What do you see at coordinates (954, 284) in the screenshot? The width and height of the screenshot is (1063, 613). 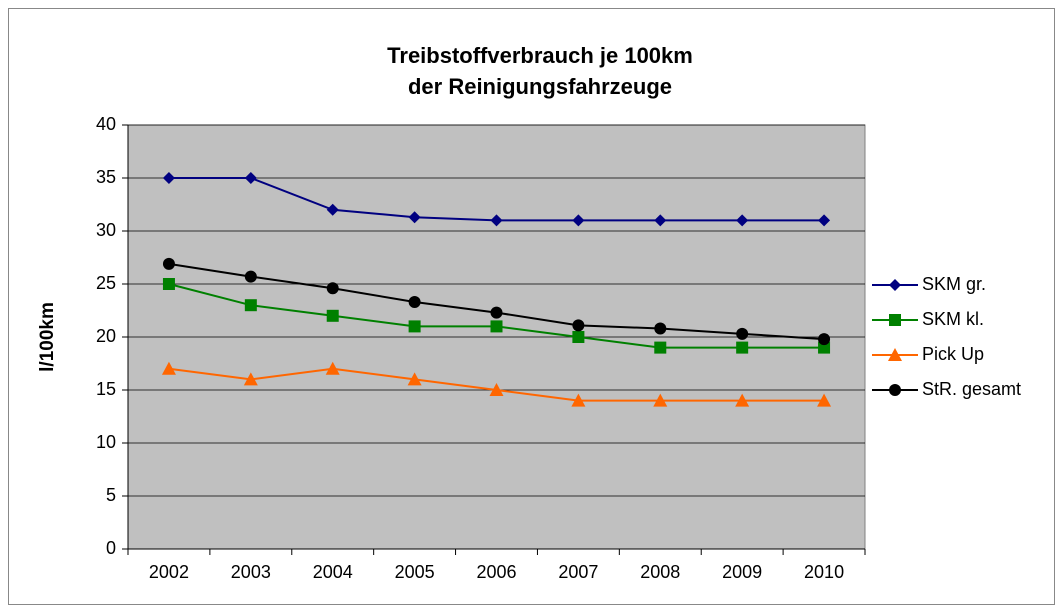 I see `legend-label: SKM gr.` at bounding box center [954, 284].